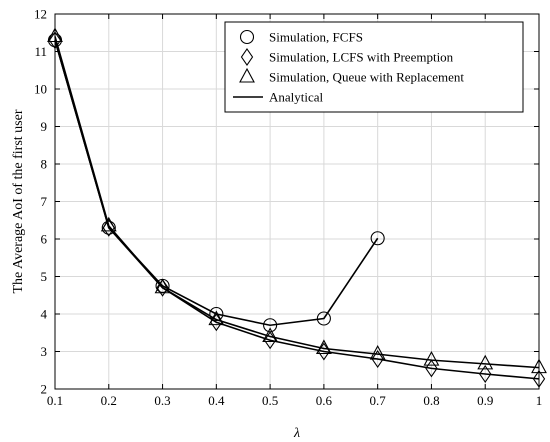 The width and height of the screenshot is (550, 442). I want to click on y-tick-label: 9, so click(44, 126).